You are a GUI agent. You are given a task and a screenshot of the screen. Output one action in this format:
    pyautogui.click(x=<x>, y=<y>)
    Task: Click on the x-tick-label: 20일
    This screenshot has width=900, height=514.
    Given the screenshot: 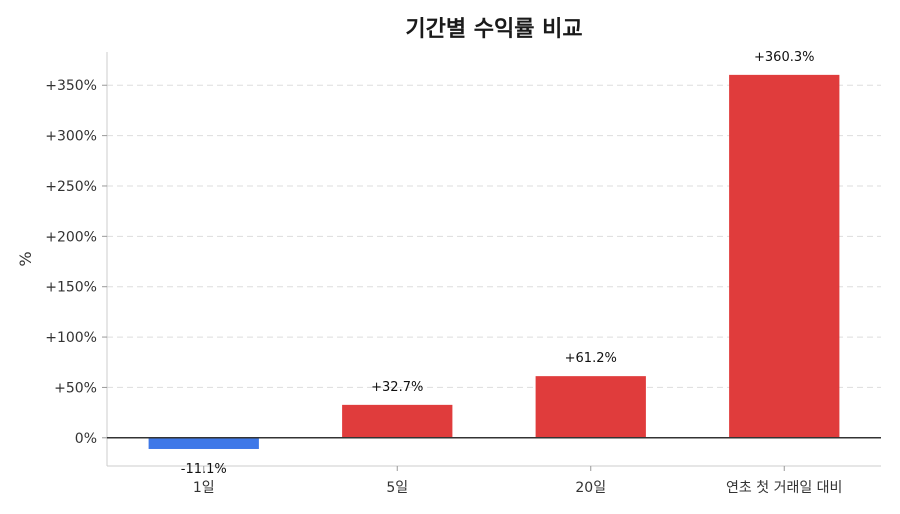 What is the action you would take?
    pyautogui.click(x=590, y=488)
    